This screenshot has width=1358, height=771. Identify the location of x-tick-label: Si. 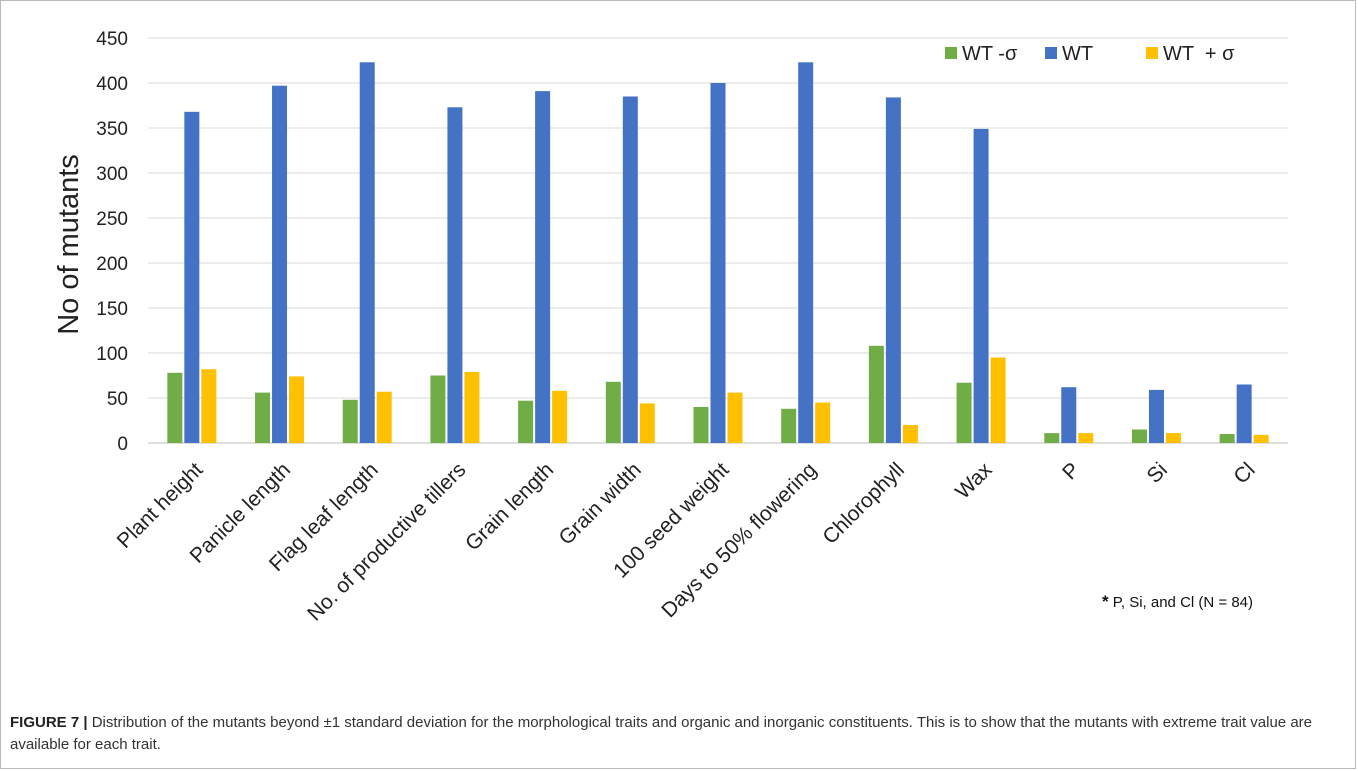
(1157, 472).